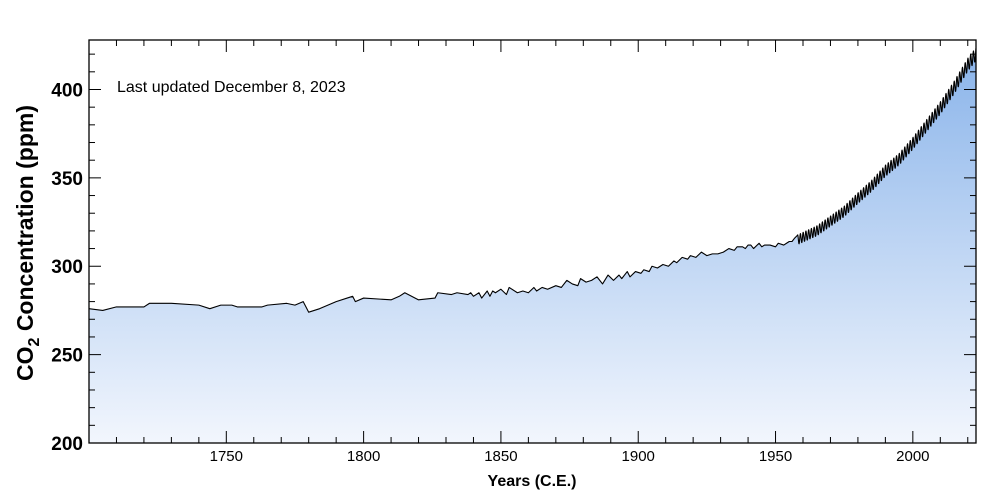  What do you see at coordinates (500, 456) in the screenshot?
I see `x-tick-label: 1850` at bounding box center [500, 456].